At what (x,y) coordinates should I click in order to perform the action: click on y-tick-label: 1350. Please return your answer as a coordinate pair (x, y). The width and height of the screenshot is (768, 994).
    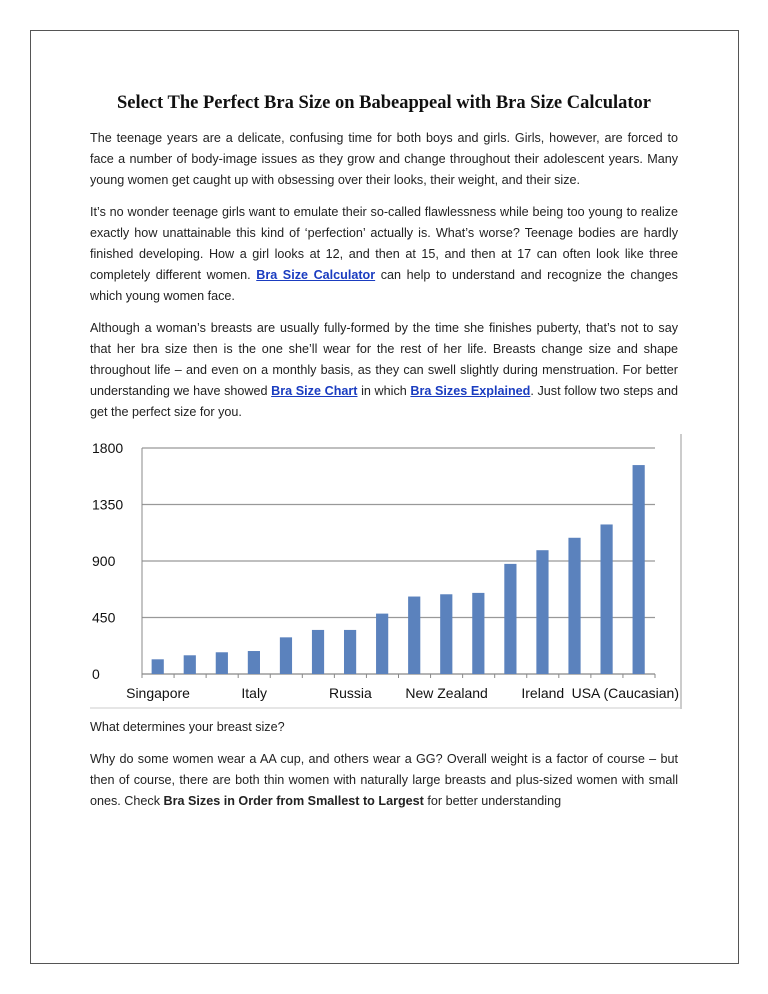
    Looking at the image, I should click on (107, 505).